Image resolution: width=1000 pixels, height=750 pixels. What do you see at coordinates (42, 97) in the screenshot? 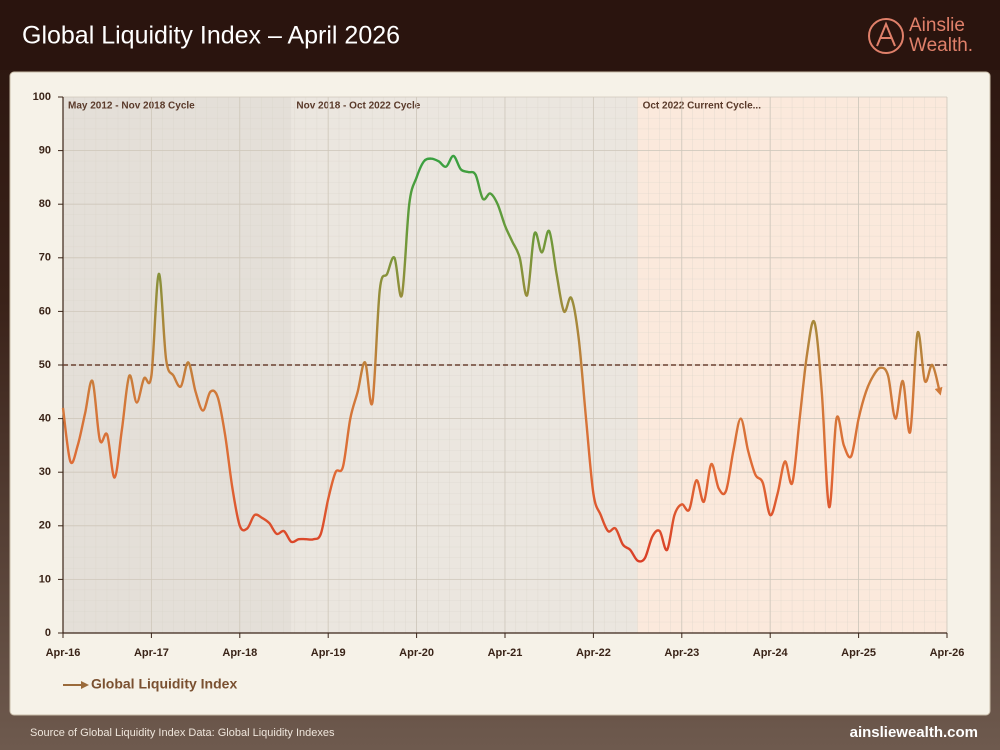
I see `y-tick-label: 100` at bounding box center [42, 97].